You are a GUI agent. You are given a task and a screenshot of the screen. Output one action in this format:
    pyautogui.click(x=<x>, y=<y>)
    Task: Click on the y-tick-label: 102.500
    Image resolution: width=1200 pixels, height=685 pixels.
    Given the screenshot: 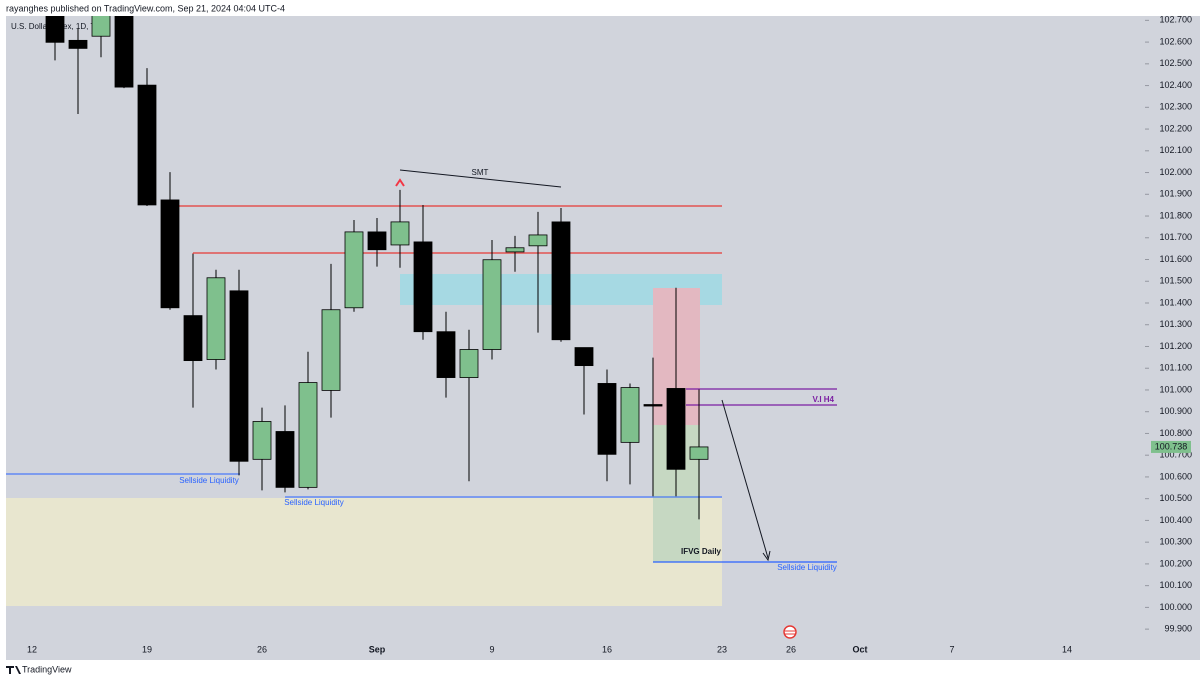 What is the action you would take?
    pyautogui.click(x=1175, y=63)
    